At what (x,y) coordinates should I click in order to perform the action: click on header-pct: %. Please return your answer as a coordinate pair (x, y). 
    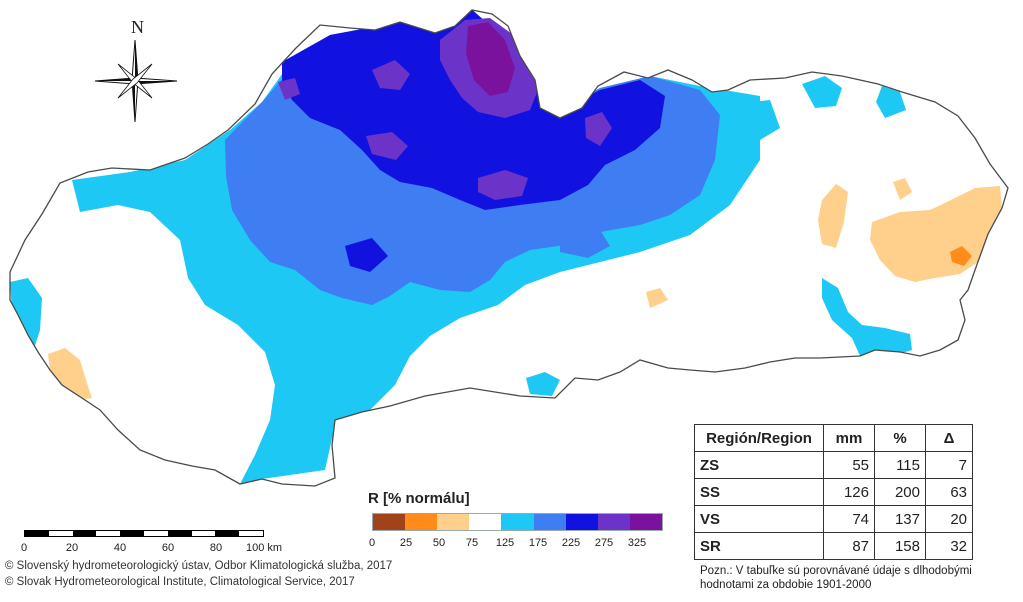
    Looking at the image, I should click on (900, 438).